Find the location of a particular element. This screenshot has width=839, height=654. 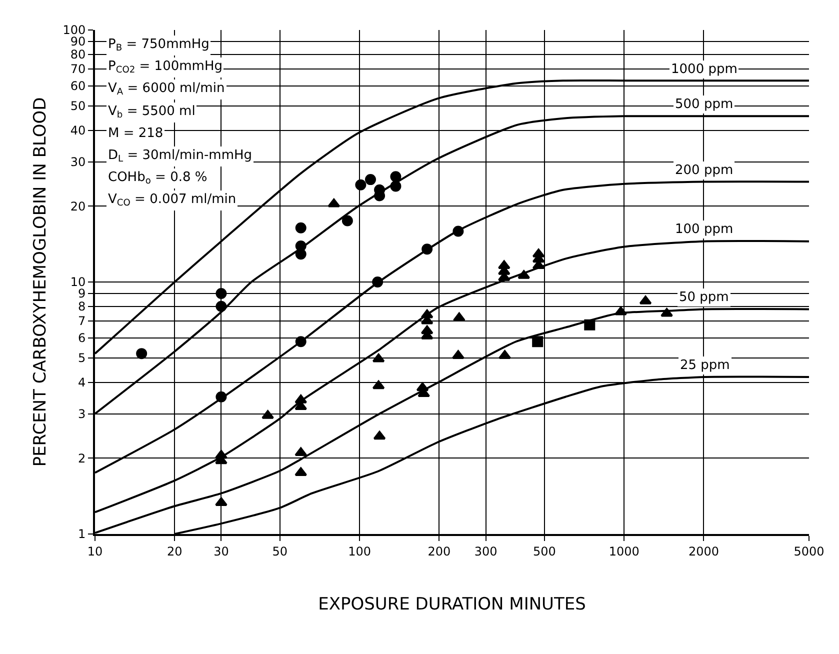

y-tick-label: 40 is located at coordinates (78, 130).